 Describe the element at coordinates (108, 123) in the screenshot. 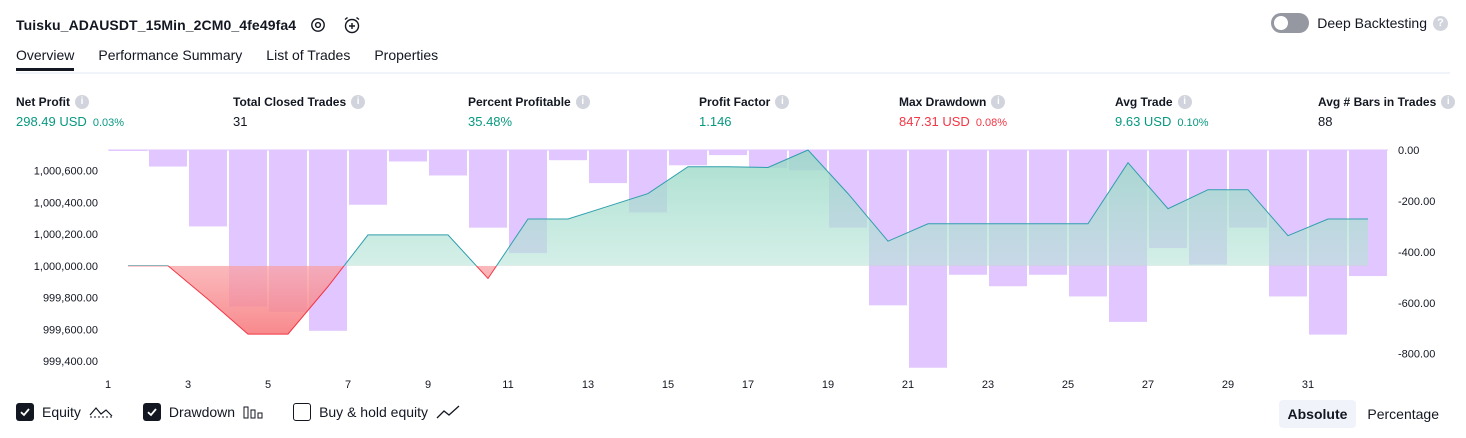

I see `metric-percent: 0.03%` at that location.